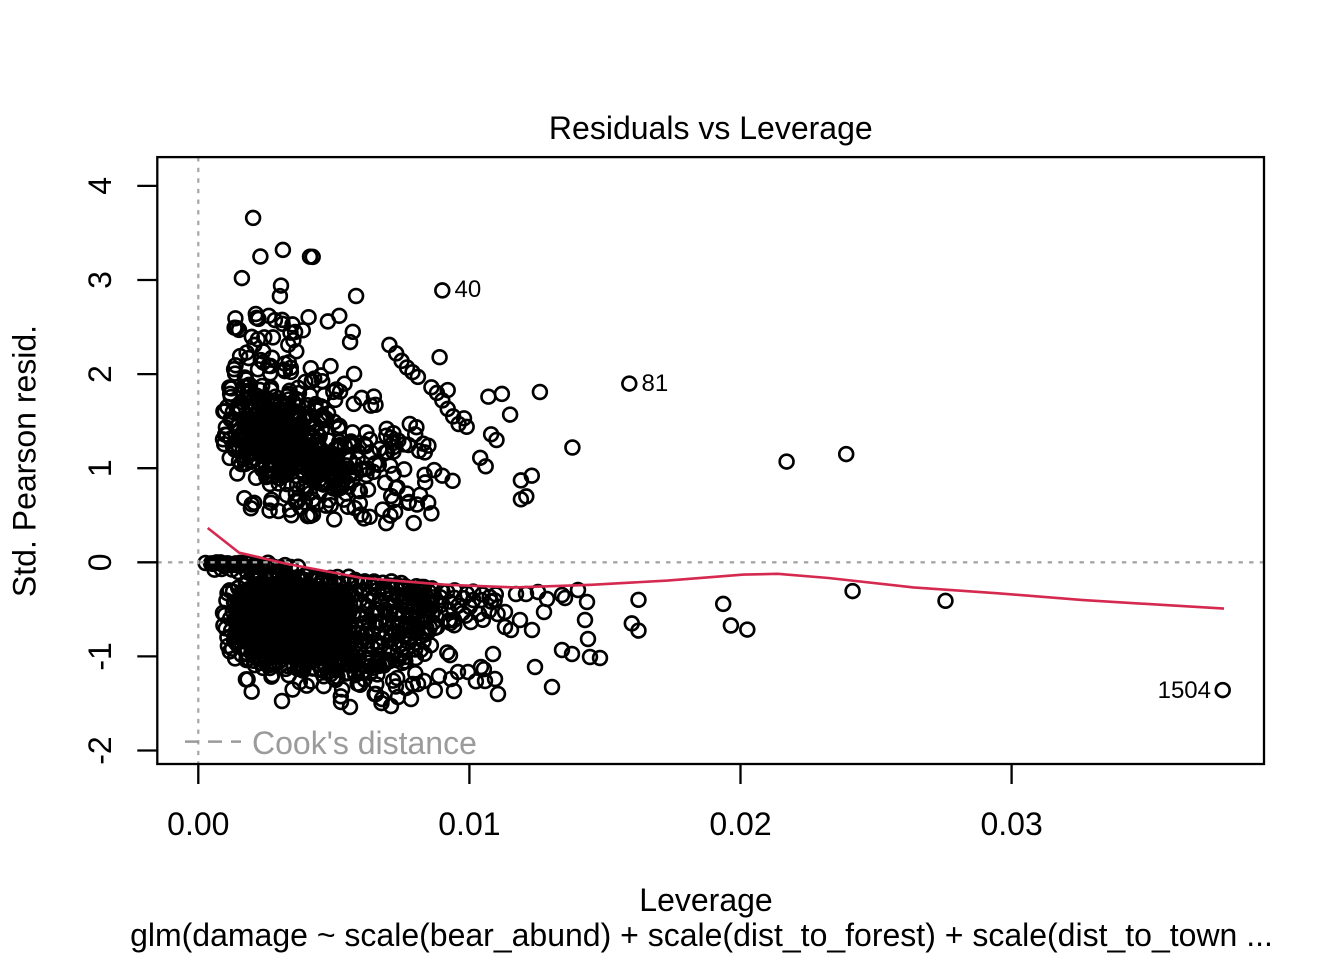  What do you see at coordinates (711, 128) in the screenshot?
I see `svg-text: Residuals vs Leverage` at bounding box center [711, 128].